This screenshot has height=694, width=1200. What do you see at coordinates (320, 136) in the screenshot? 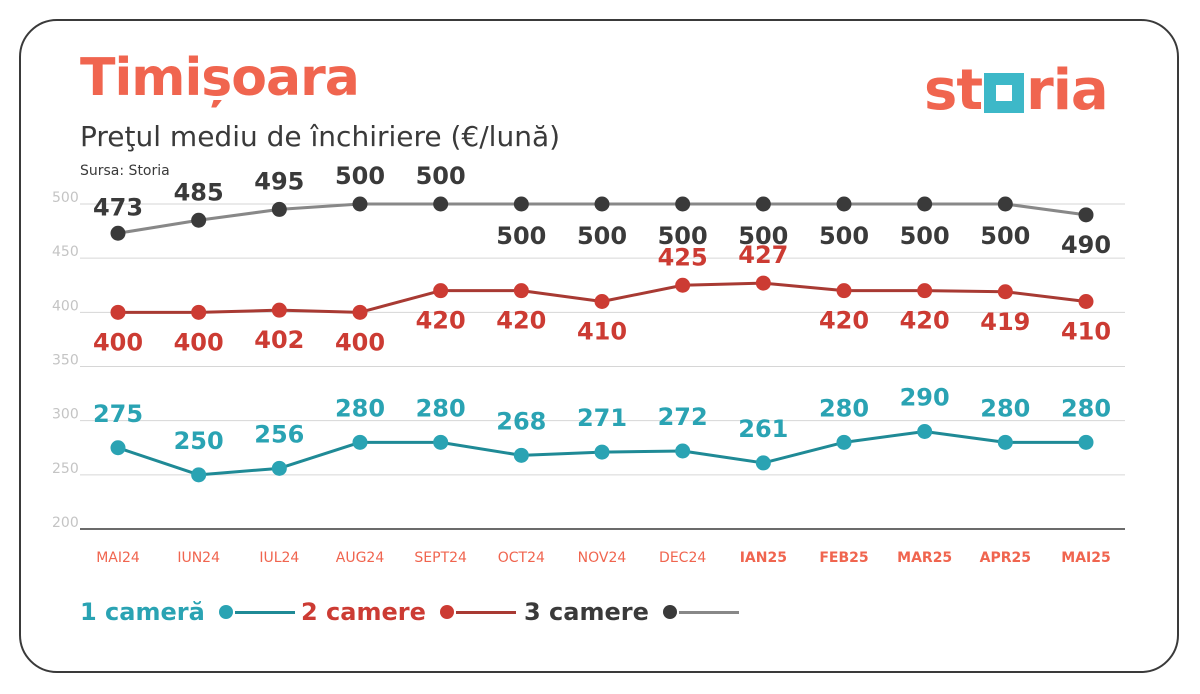
I see `chart-subtitle: Preţul mediu de închiriere (€/lună)` at bounding box center [320, 136].